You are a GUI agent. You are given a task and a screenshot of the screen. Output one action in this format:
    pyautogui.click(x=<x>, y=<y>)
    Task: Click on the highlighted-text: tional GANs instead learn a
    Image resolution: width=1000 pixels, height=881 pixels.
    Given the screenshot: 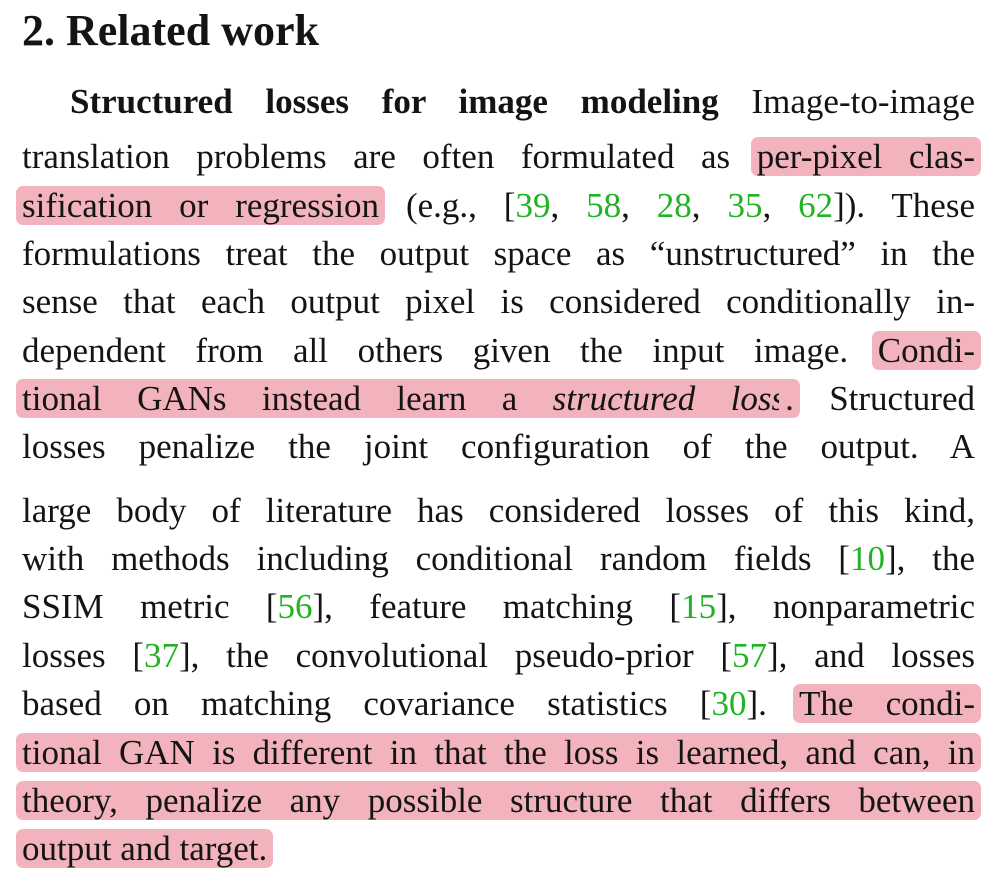 What is the action you would take?
    pyautogui.click(x=287, y=398)
    